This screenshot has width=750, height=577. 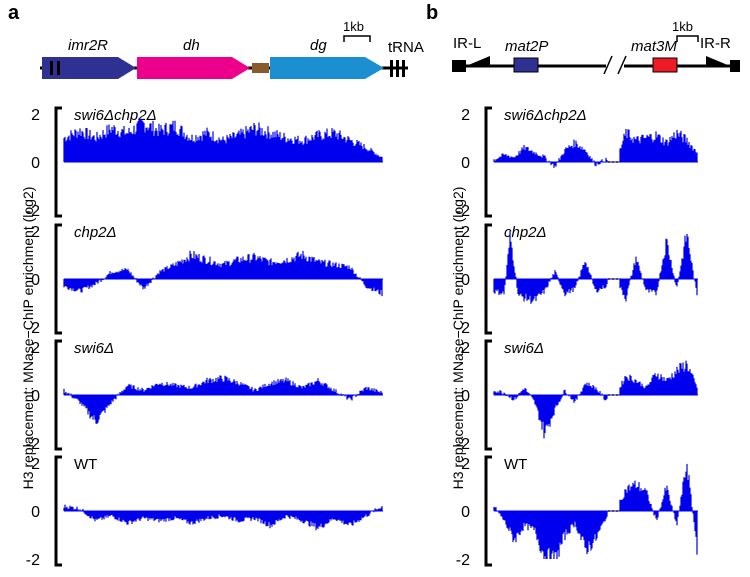 What do you see at coordinates (88, 45) in the screenshot?
I see `feature-label-imr2R: imr2R` at bounding box center [88, 45].